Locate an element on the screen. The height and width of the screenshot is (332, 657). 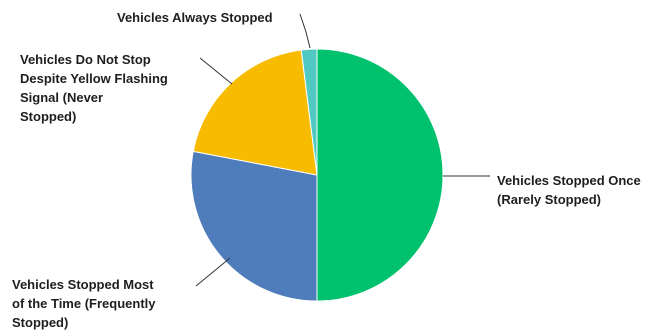
slice-label-rarely-stopped: Vehicles Stopped Once (Rarely Stopped) is located at coordinates (569, 190).